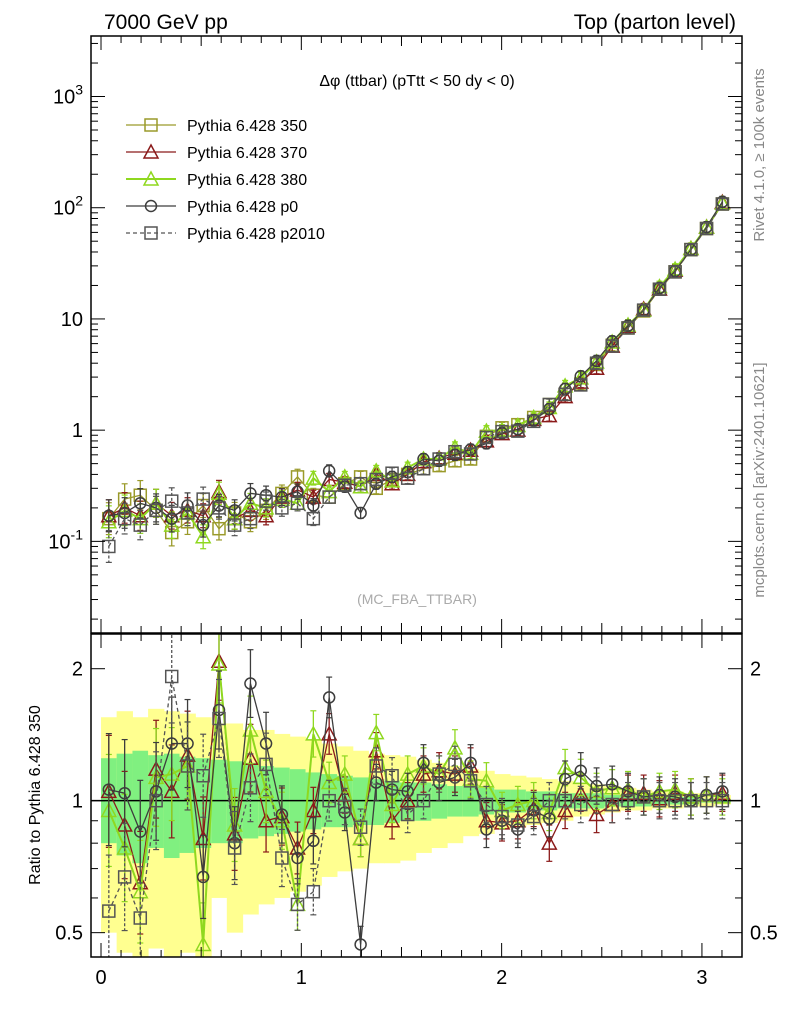 The height and width of the screenshot is (1024, 786). What do you see at coordinates (501, 978) in the screenshot?
I see `x-tick-label: 2` at bounding box center [501, 978].